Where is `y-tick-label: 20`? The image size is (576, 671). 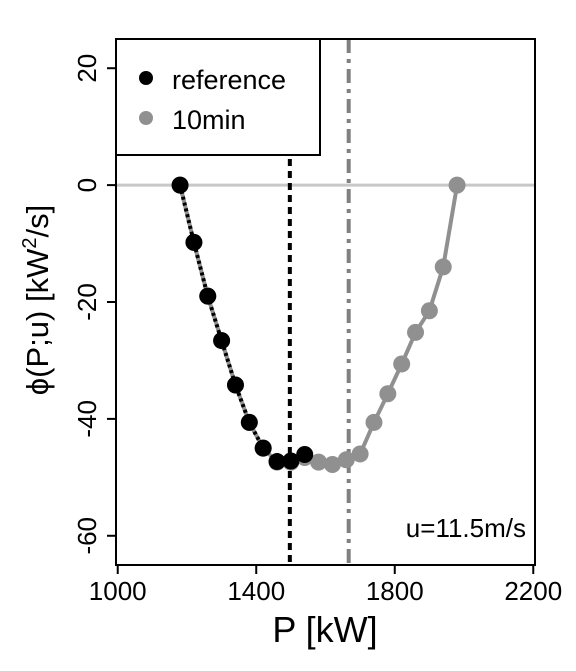 y-tick-label: 20 is located at coordinates (87, 68).